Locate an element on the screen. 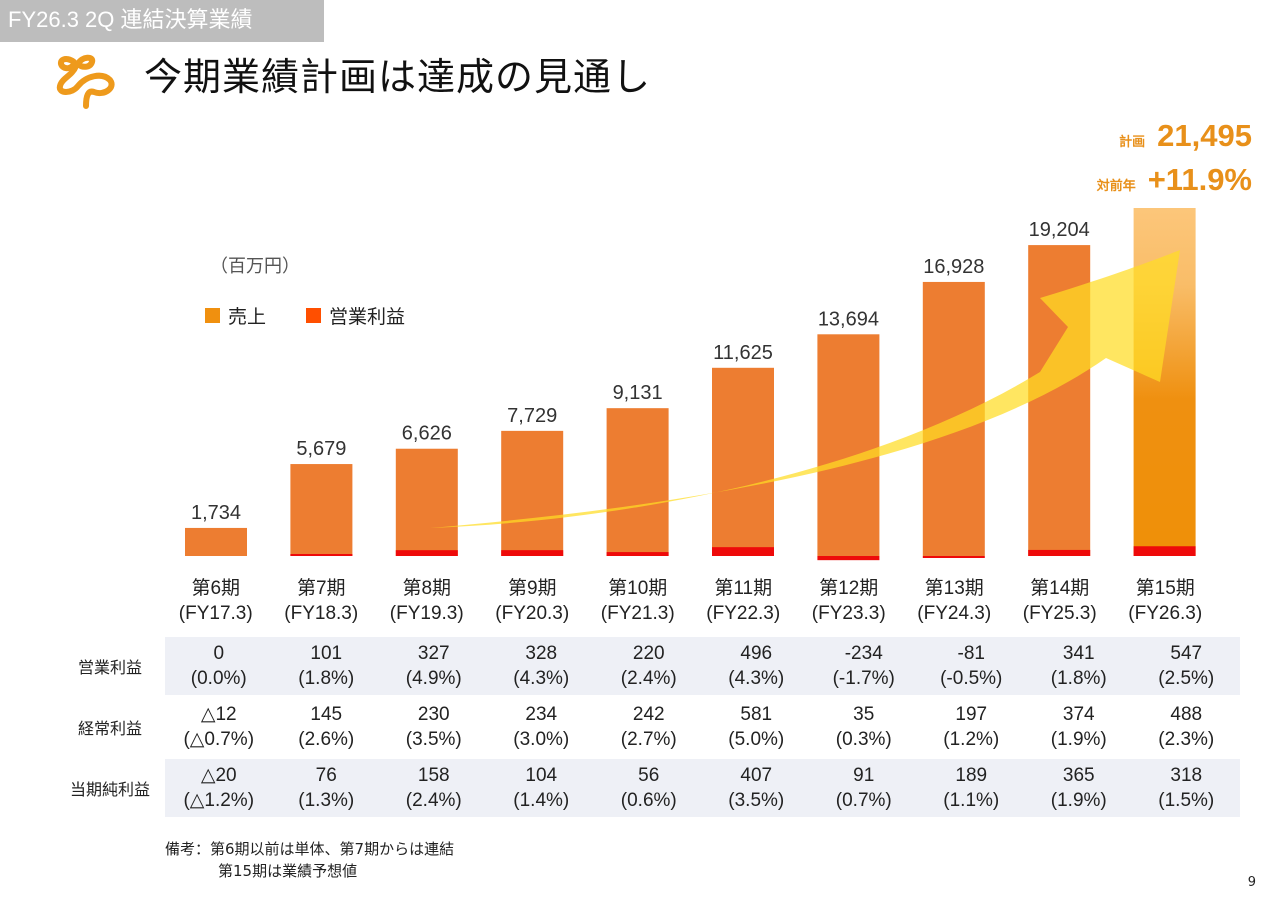  period-label: 第13期 (FY24.3) is located at coordinates (955, 601).